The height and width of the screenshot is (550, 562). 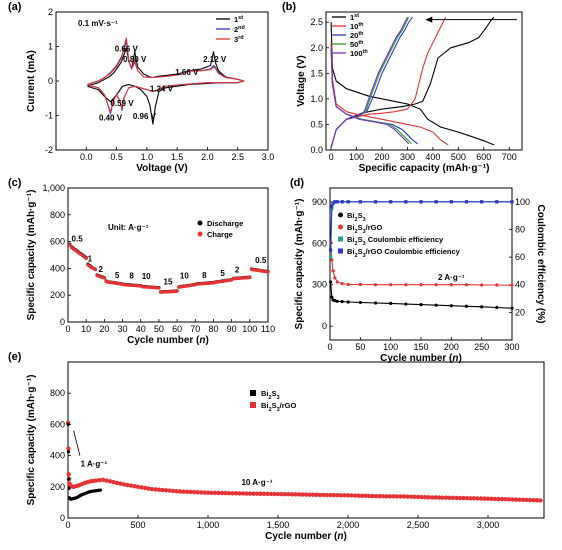 What do you see at coordinates (147, 157) in the screenshot?
I see `x-tick-label: 1.0` at bounding box center [147, 157].